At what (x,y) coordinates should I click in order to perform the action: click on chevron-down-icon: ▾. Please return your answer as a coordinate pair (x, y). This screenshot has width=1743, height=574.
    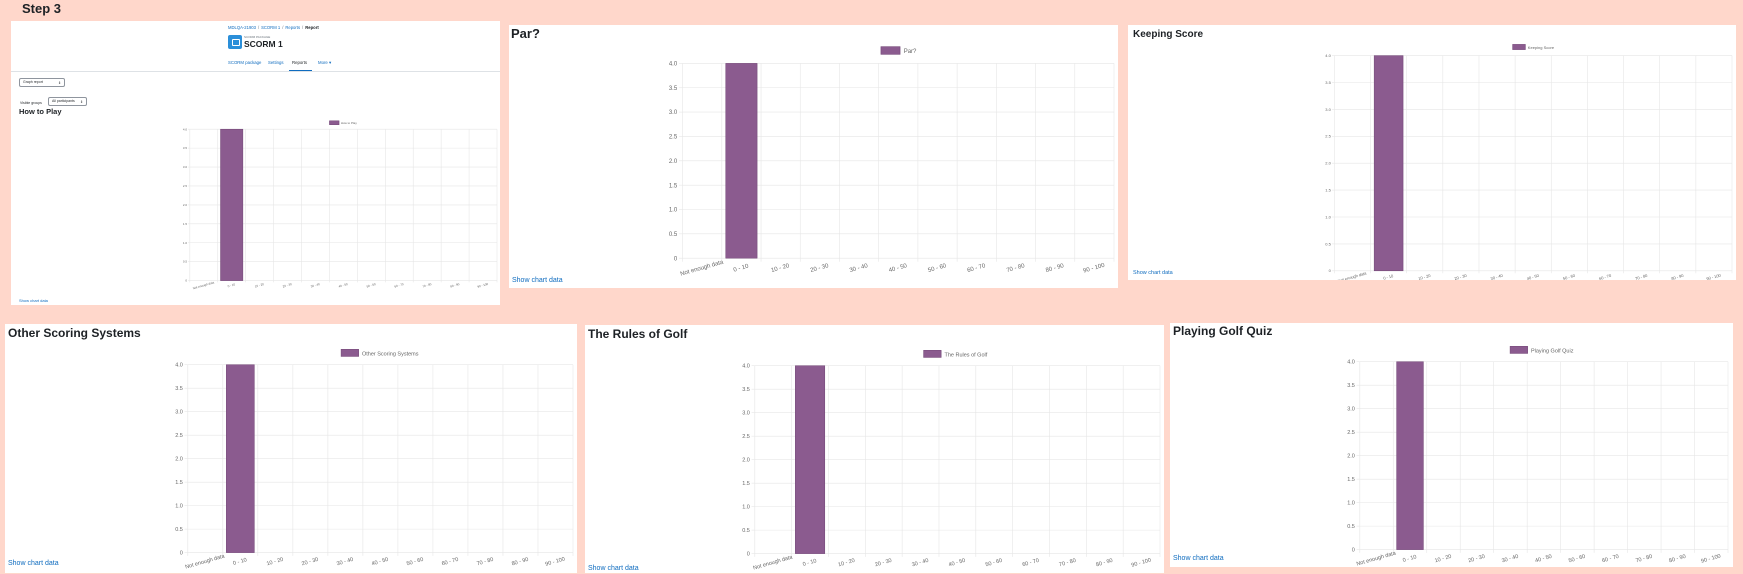
    Looking at the image, I should click on (329, 62).